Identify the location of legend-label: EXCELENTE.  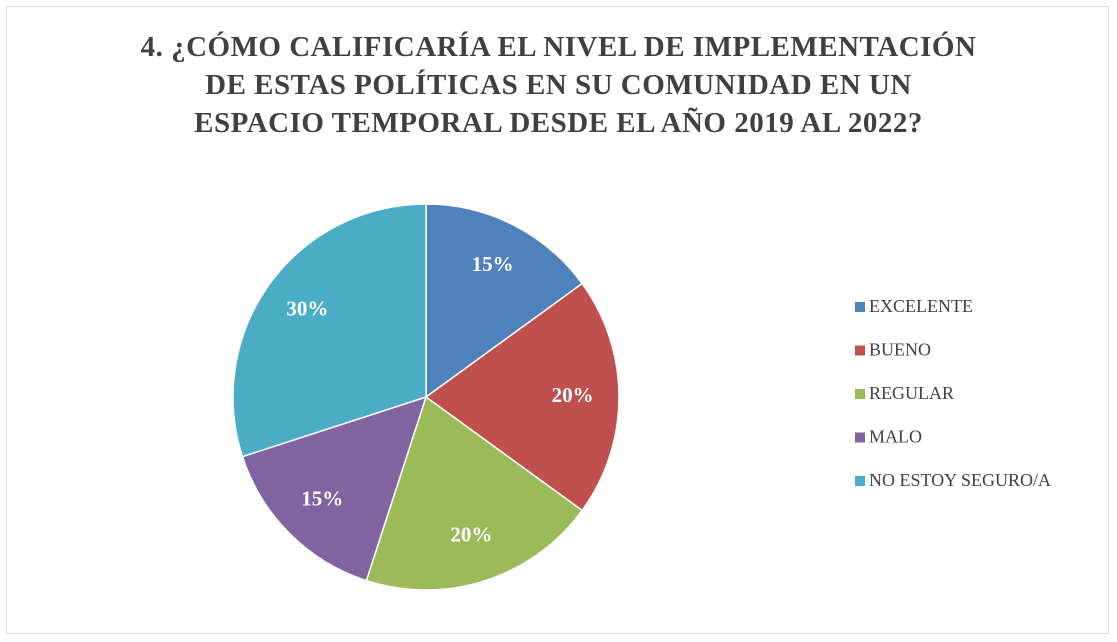
(921, 306).